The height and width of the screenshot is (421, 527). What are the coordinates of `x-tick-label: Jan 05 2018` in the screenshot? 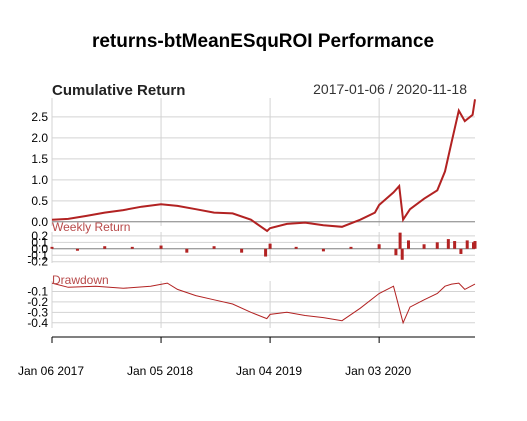 It's located at (160, 371).